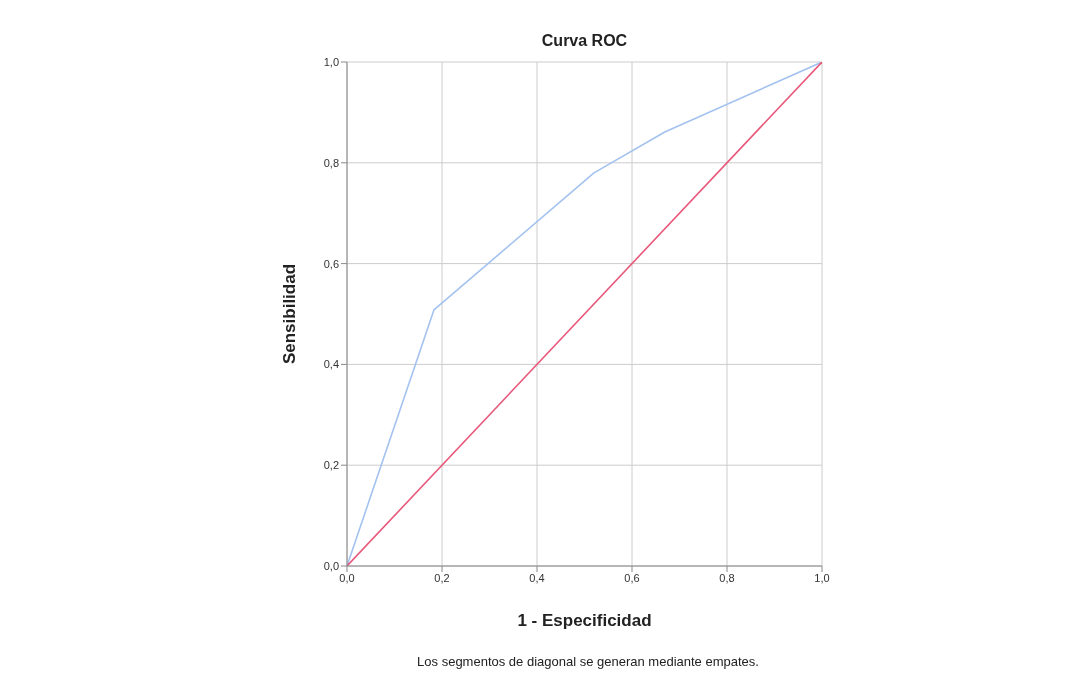 The width and height of the screenshot is (1075, 681). Describe the element at coordinates (588, 661) in the screenshot. I see `text: Los segmentos de diagonal se generan mediante empates.` at that location.